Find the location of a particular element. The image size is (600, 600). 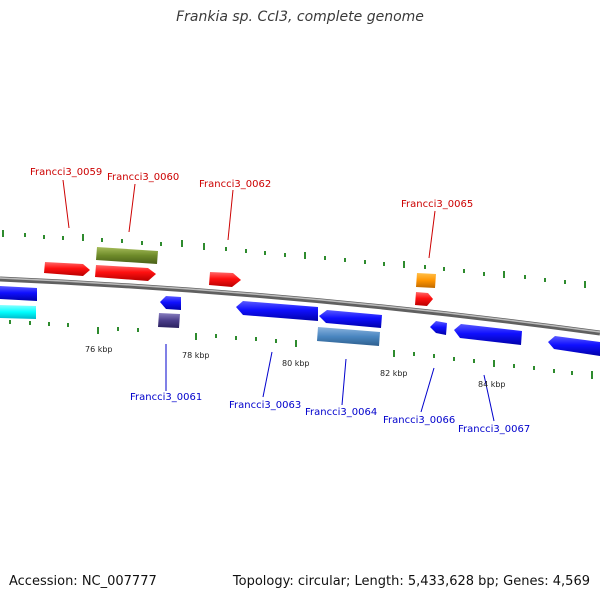

map-title: Frankia sp. CcI3, complete genome is located at coordinates (300, 17).